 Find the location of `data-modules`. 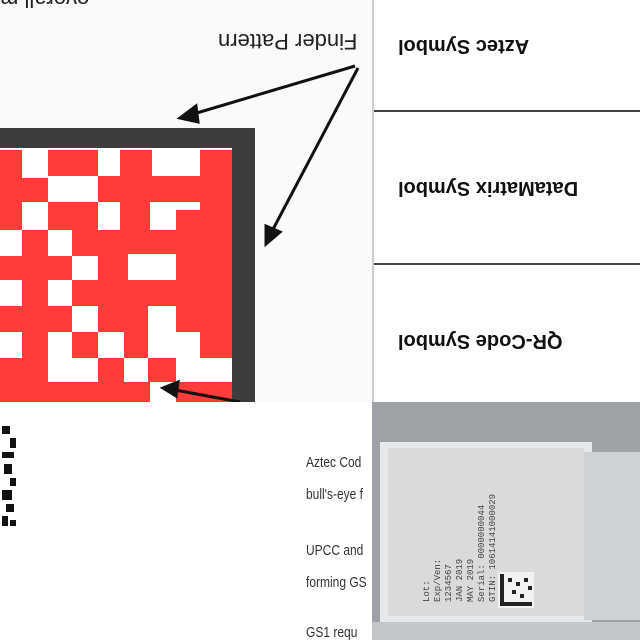

data-modules is located at coordinates (116, 276).